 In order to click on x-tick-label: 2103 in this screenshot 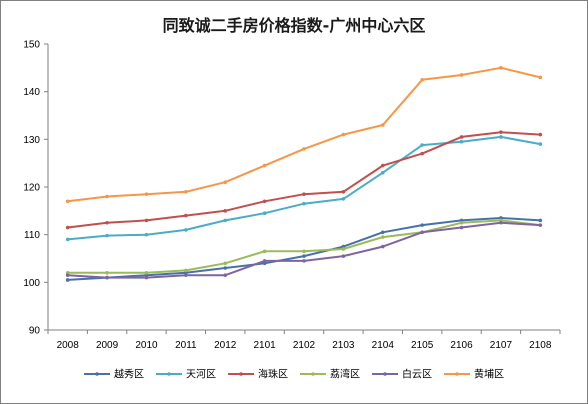, I will do `click(343, 345)`.